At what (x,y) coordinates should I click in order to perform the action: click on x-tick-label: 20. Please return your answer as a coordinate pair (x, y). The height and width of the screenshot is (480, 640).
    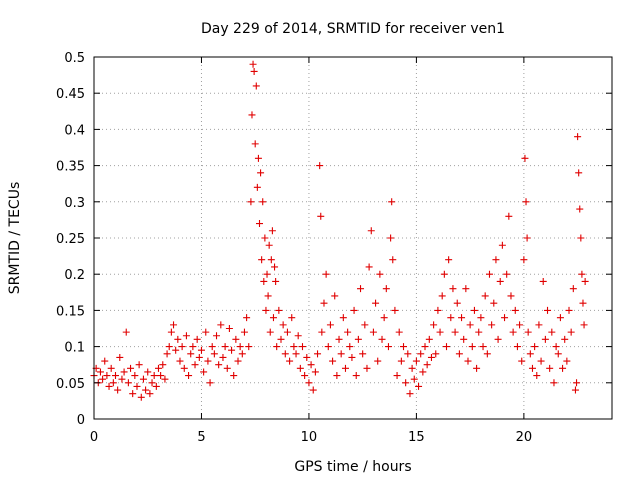
    Looking at the image, I should click on (524, 437).